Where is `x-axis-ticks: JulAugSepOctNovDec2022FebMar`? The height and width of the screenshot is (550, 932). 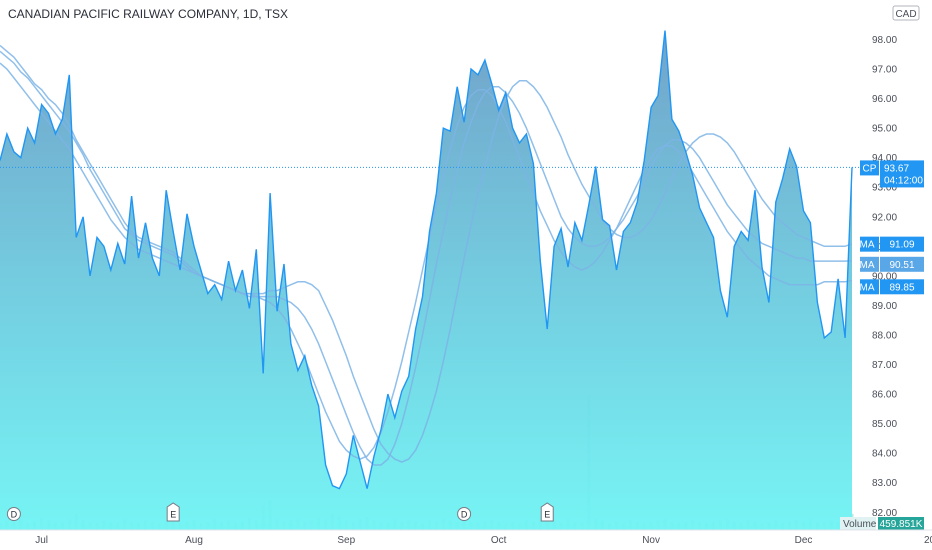 x-axis-ticks: JulAugSepOctNovDec2022FebMar is located at coordinates (483, 540).